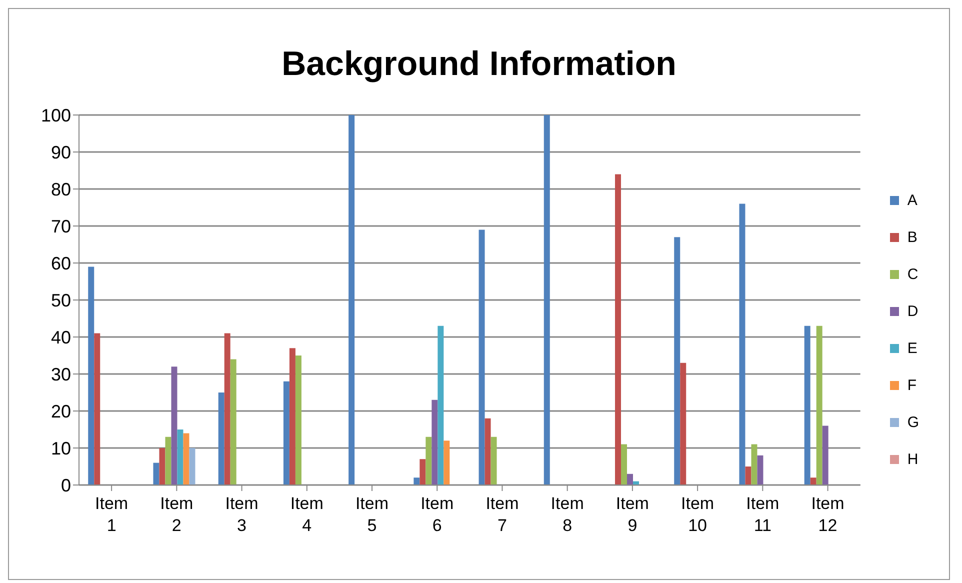  What do you see at coordinates (912, 237) in the screenshot?
I see `legend-label: B` at bounding box center [912, 237].